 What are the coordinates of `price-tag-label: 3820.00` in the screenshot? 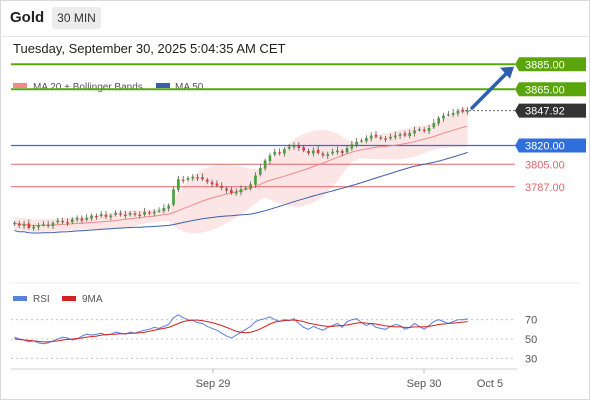 It's located at (545, 147).